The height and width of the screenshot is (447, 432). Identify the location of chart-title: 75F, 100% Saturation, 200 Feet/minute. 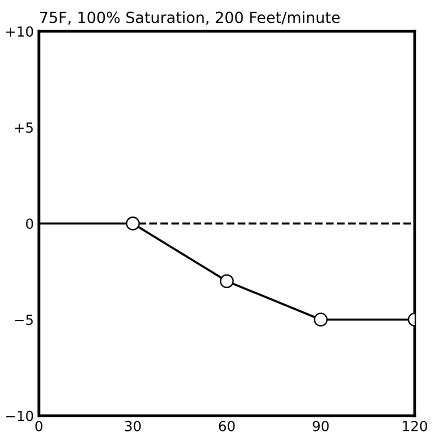
(190, 18).